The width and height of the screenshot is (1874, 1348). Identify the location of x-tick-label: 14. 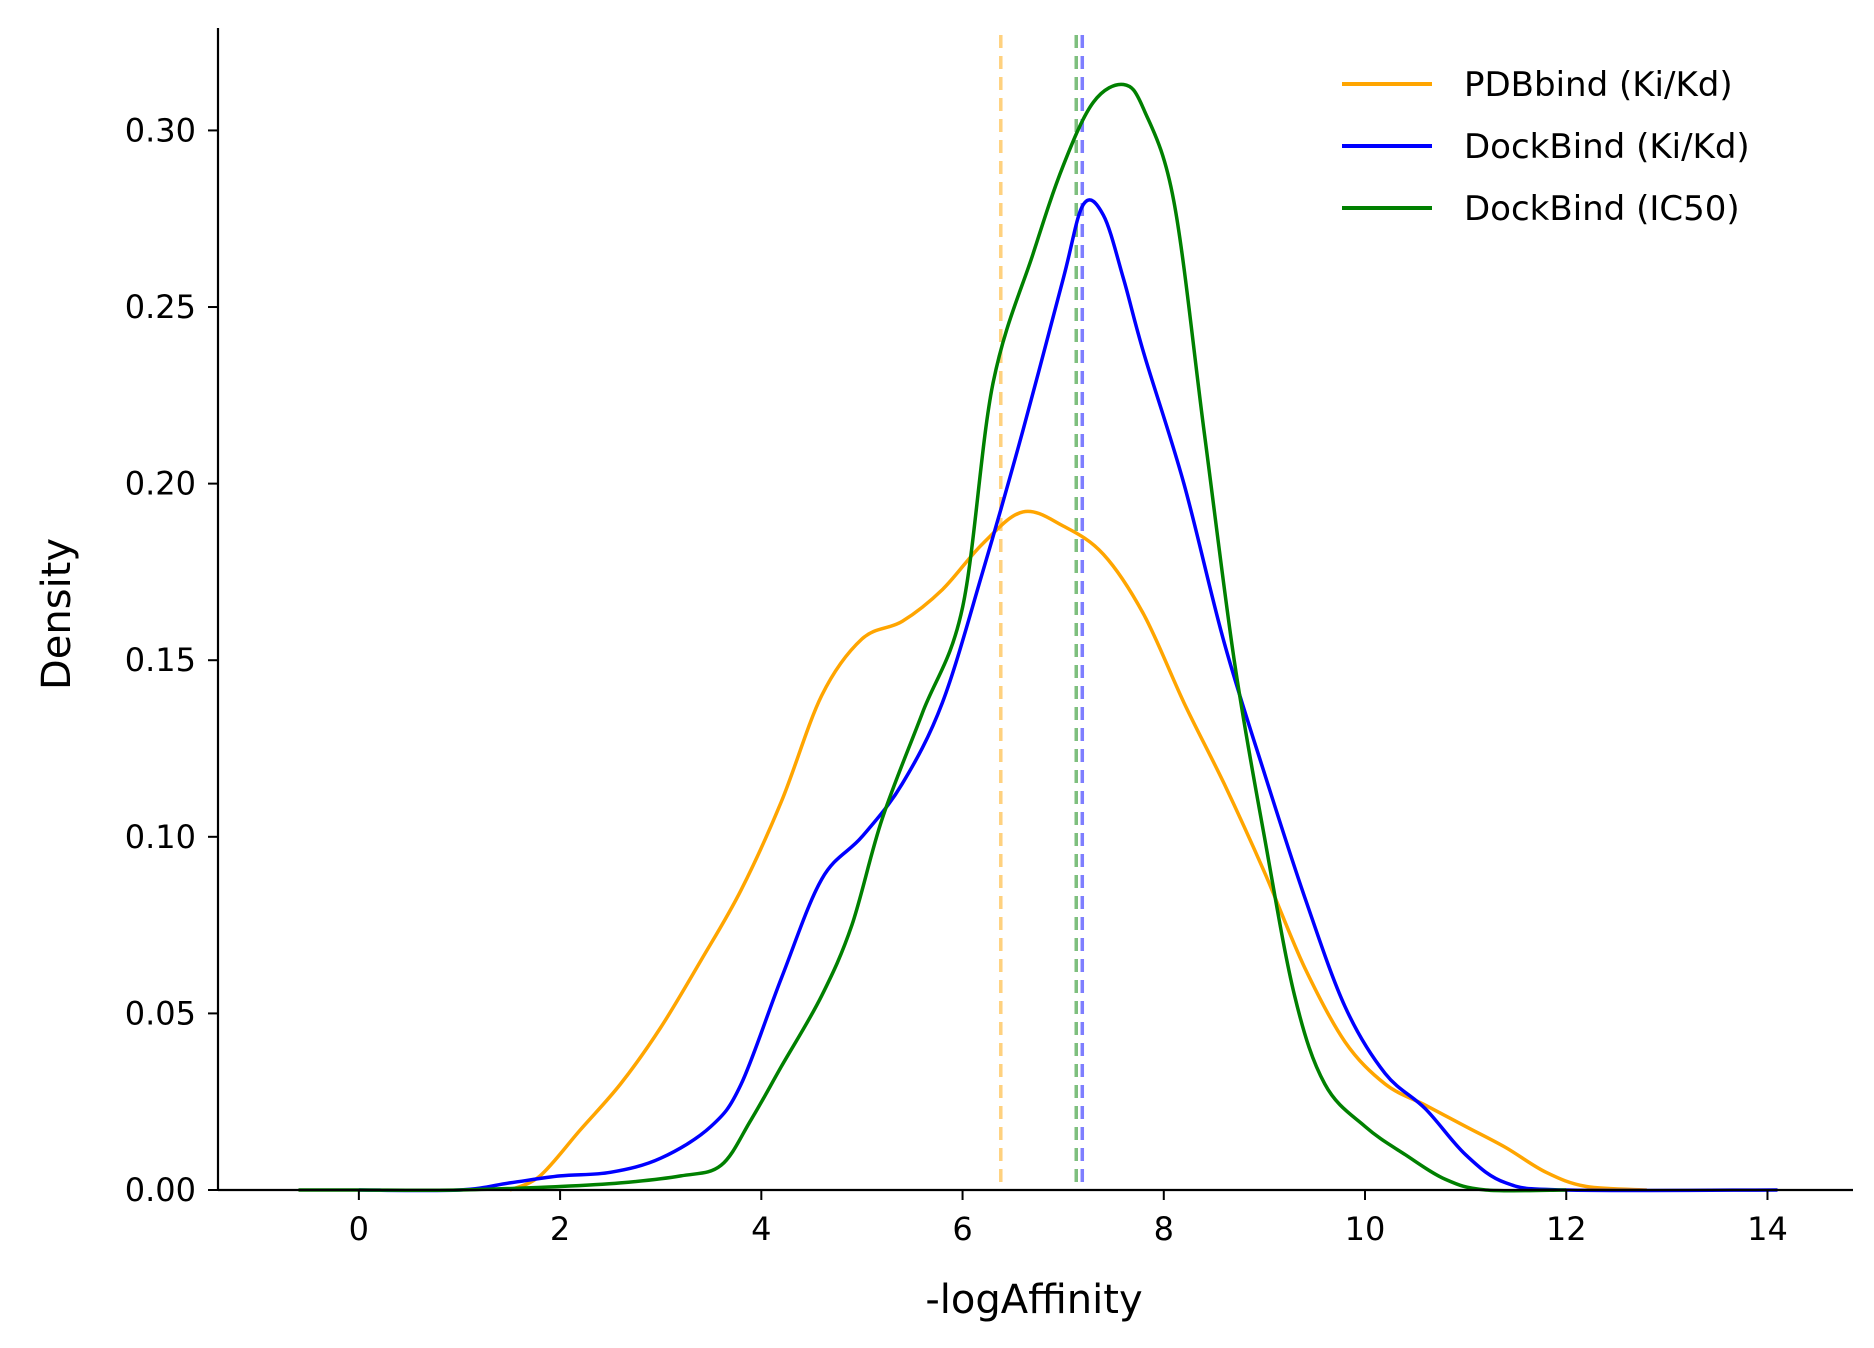
(1767, 1229).